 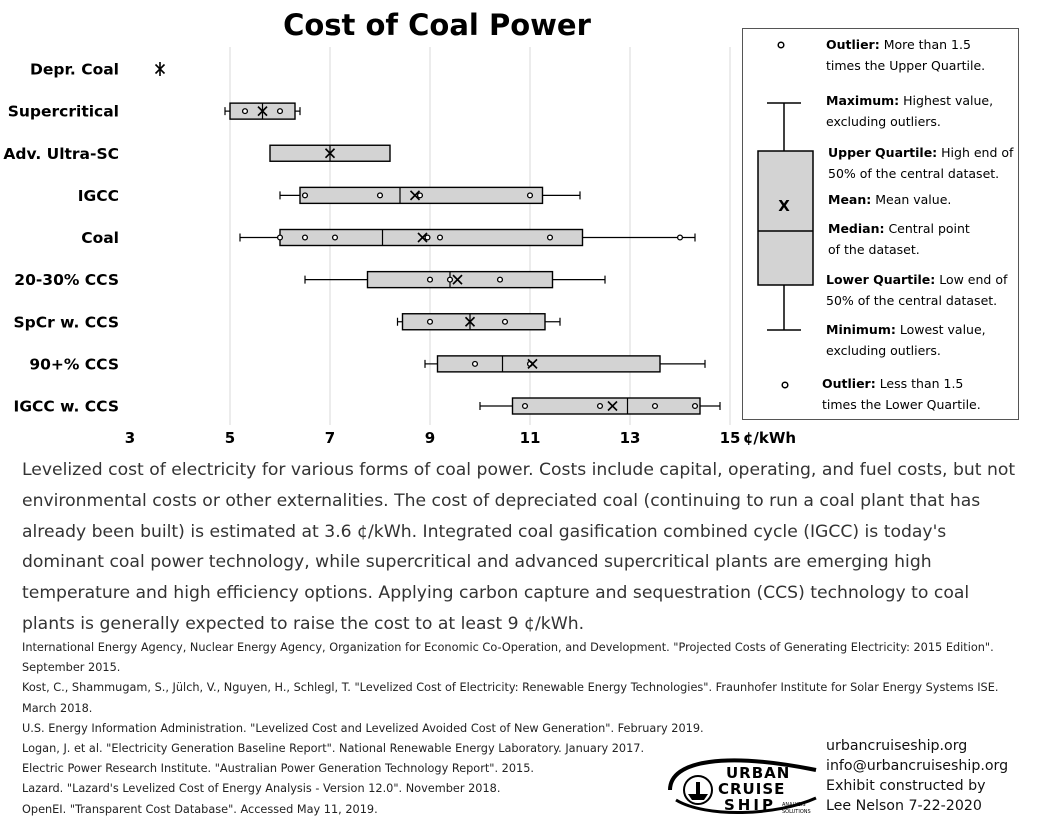 I want to click on legend-median: Median: Central point of the dataset., so click(x=899, y=239).